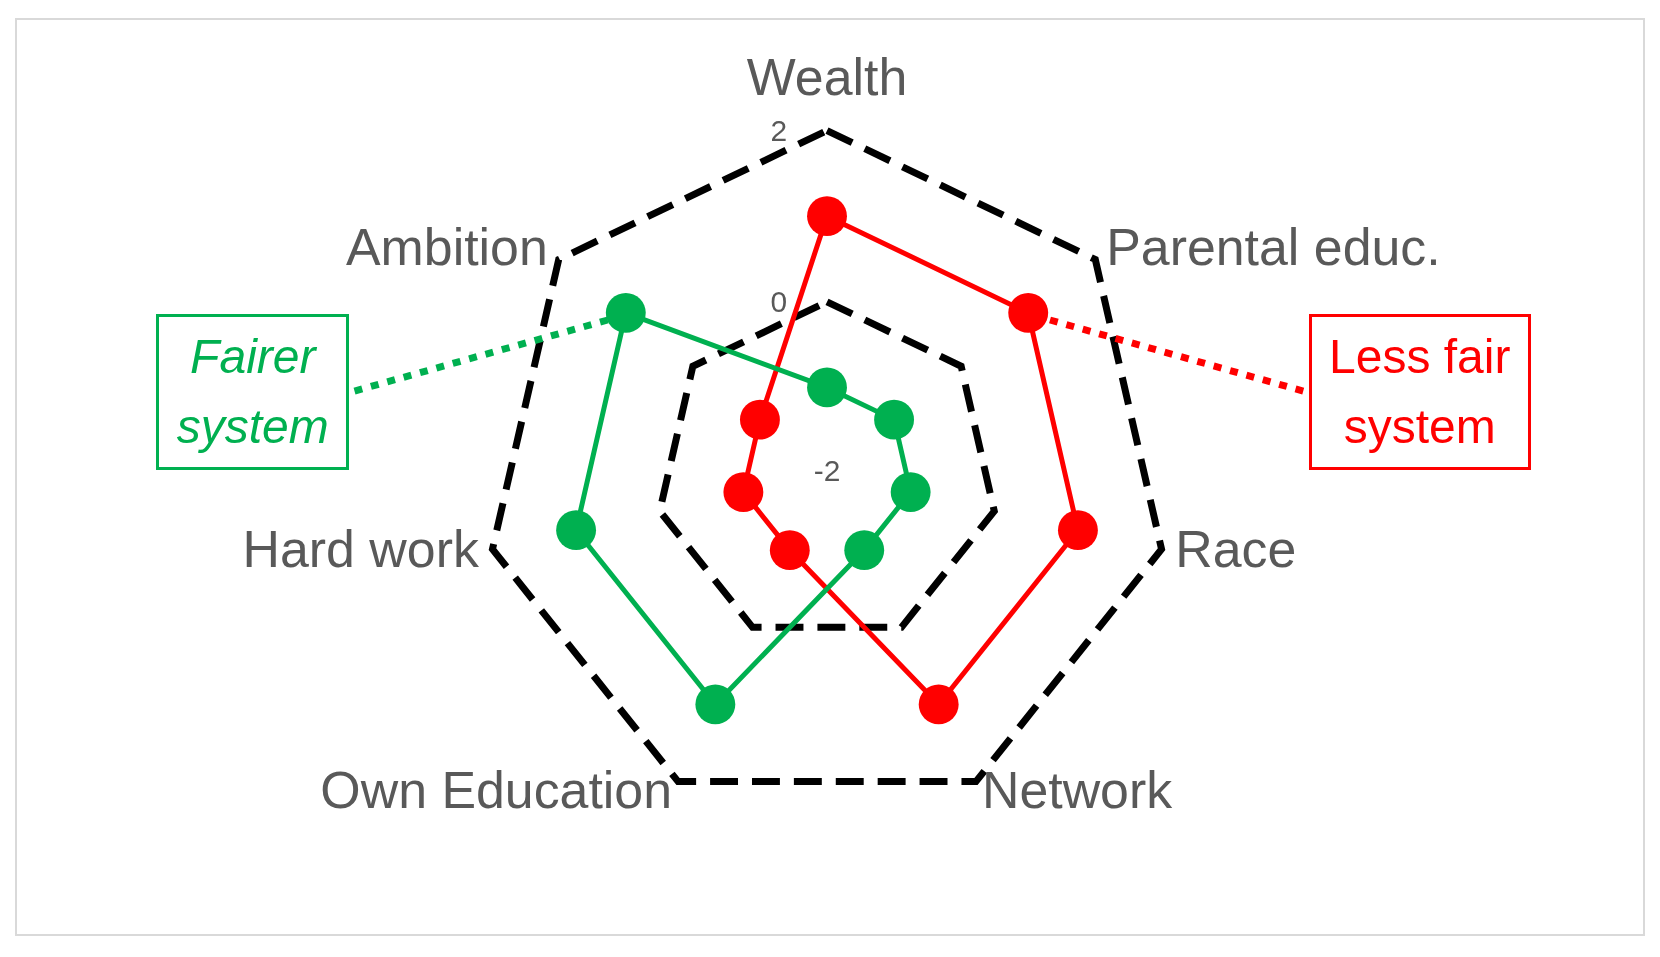 This screenshot has width=1660, height=957. Describe the element at coordinates (360, 548) in the screenshot. I see `spoke-label: Hard work` at that location.